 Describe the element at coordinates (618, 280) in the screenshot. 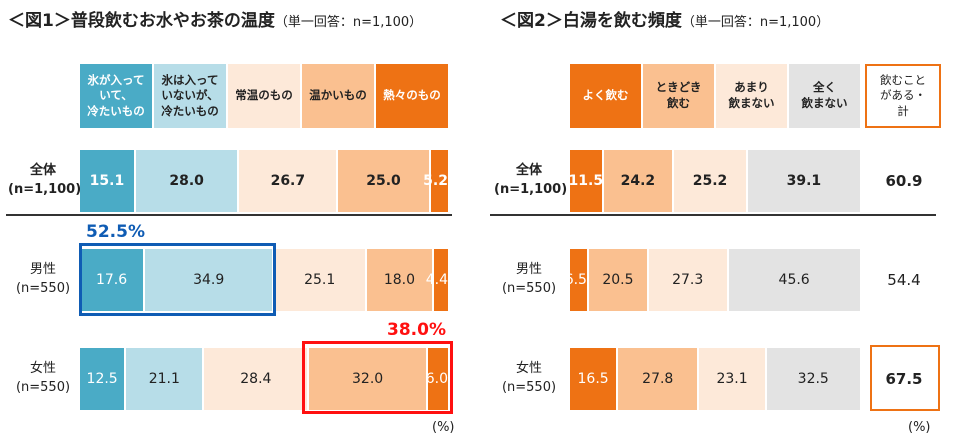

I see `bar-segment: 20.5` at that location.